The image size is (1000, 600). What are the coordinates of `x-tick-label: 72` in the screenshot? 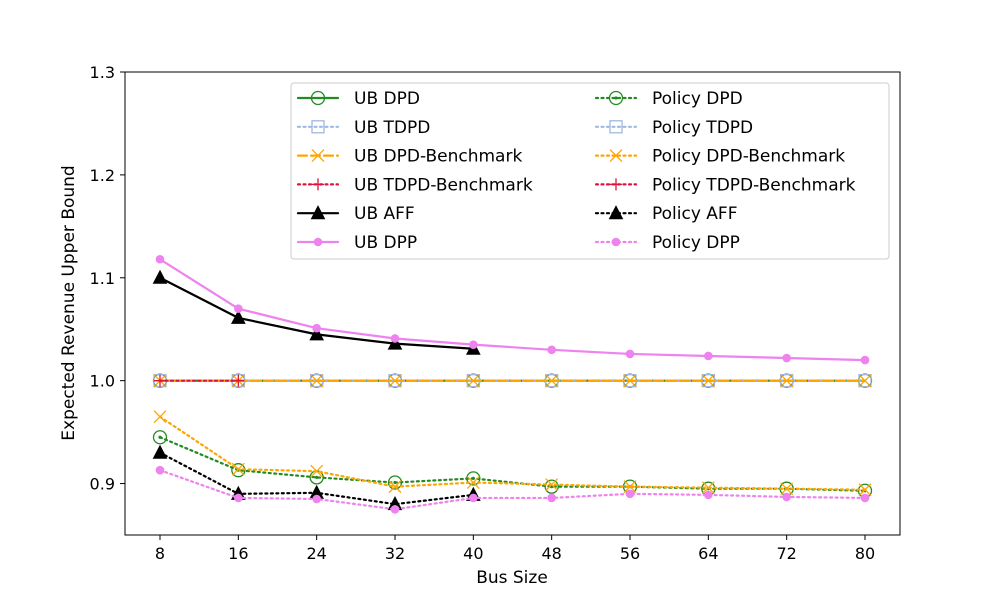 It's located at (786, 553).